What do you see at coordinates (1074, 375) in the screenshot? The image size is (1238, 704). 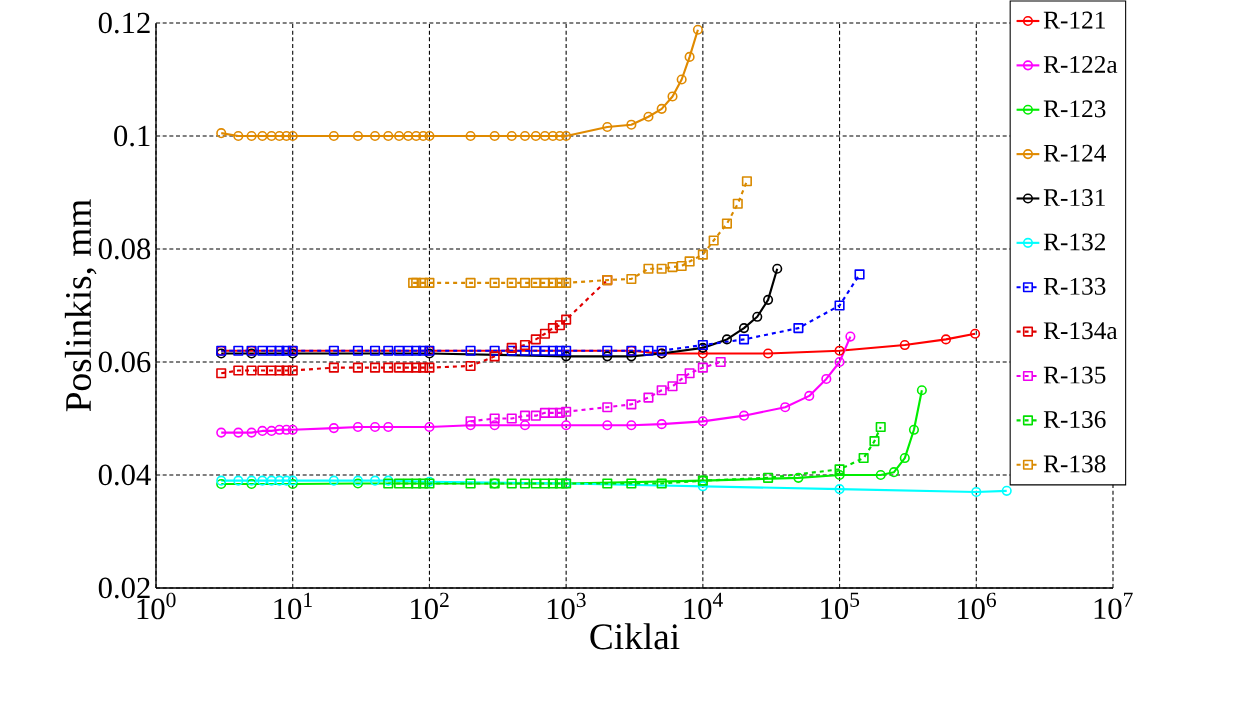 I see `legend-label: R-135` at bounding box center [1074, 375].